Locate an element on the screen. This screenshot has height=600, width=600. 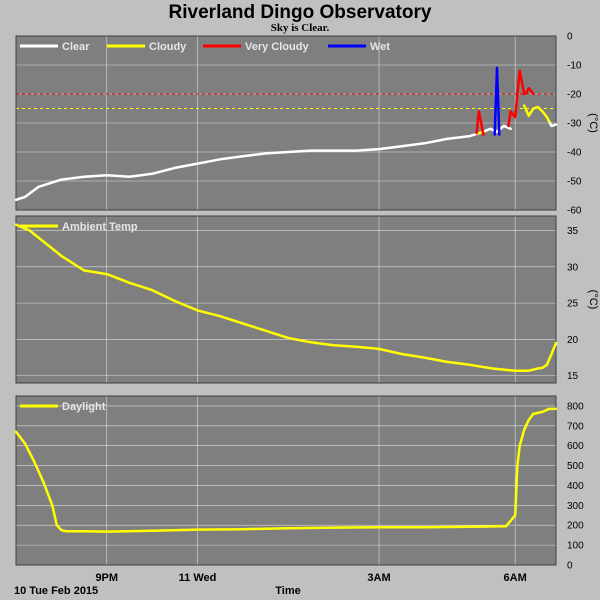
legend-entry-clear: Clear is located at coordinates (76, 47).